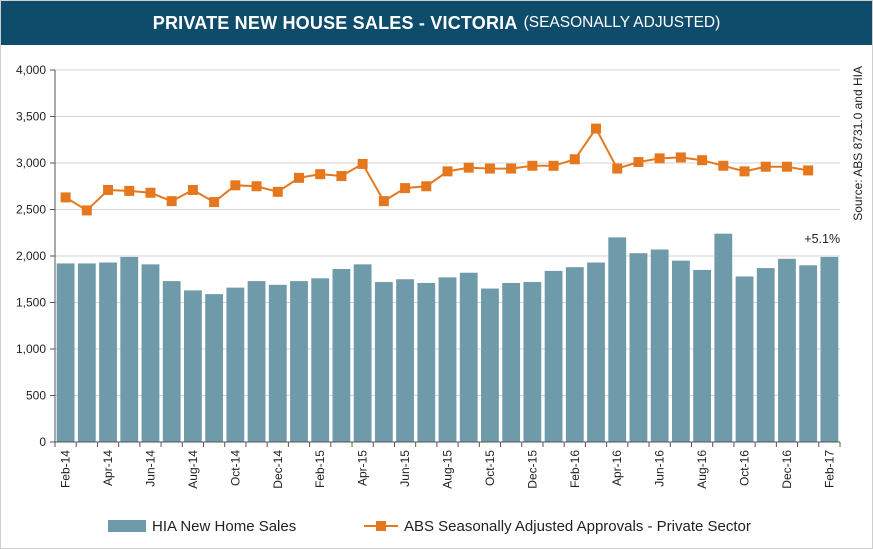  Describe the element at coordinates (822, 239) in the screenshot. I see `change-annotation: +5.1%` at that location.